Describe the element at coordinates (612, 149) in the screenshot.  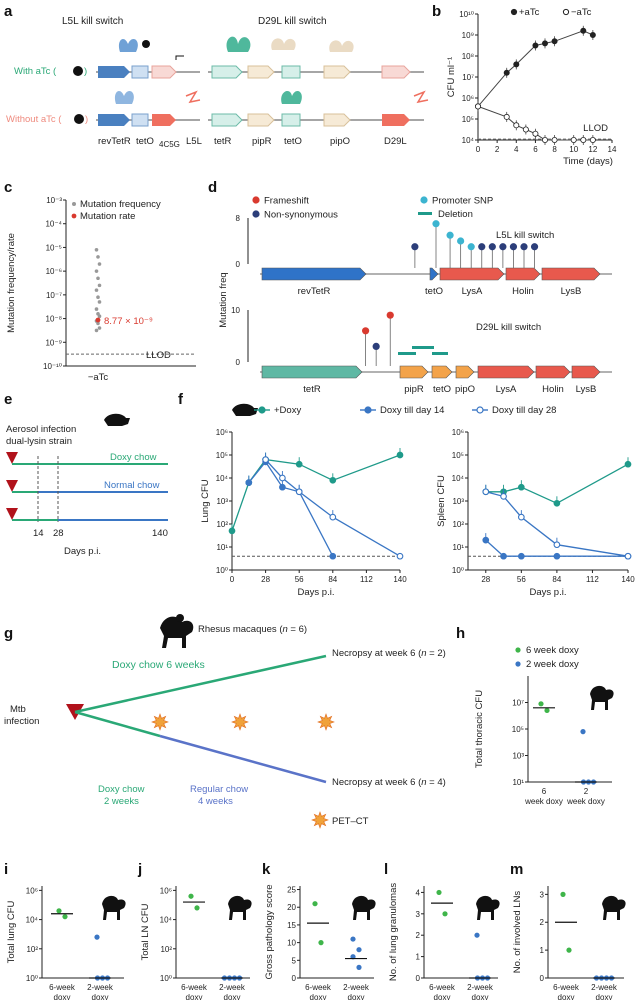
I see `x-tick-label: 14` at that location.